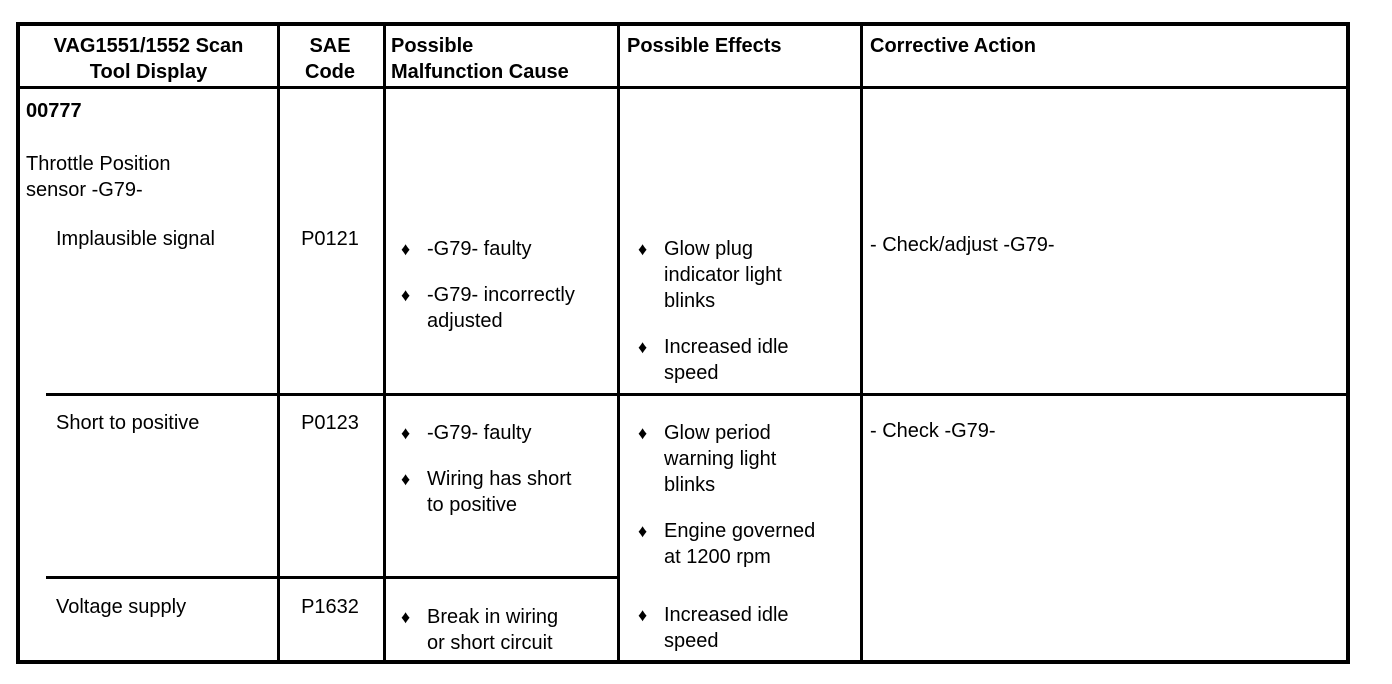  Describe the element at coordinates (720, 459) in the screenshot. I see `effect-text: Glow period warning light blinks` at that location.